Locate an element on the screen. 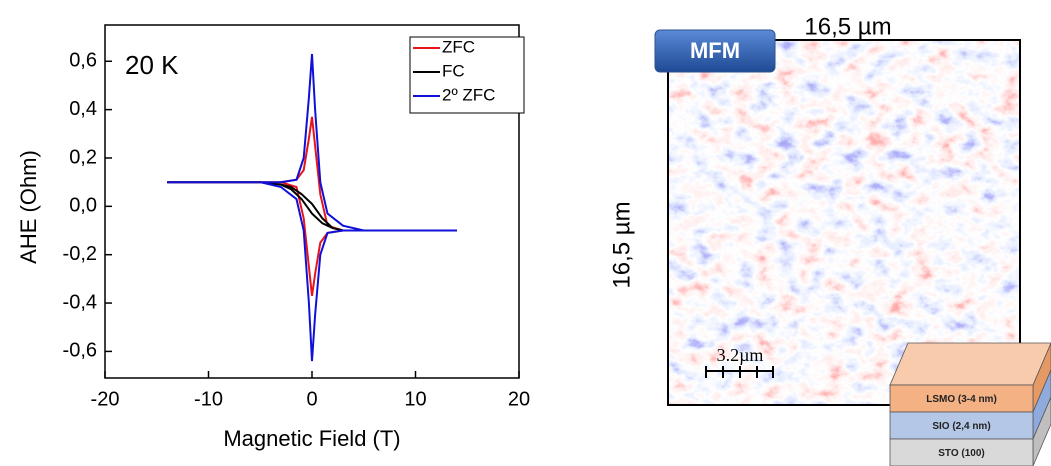  layer-label: SIO (2,4 nm) is located at coordinates (961, 426).